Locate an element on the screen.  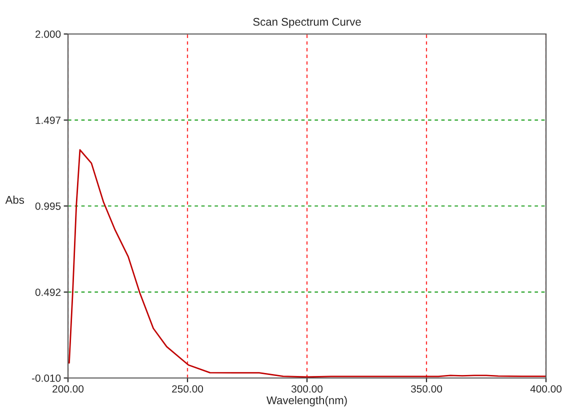
y-tick-label: 2.000 is located at coordinates (48, 34).